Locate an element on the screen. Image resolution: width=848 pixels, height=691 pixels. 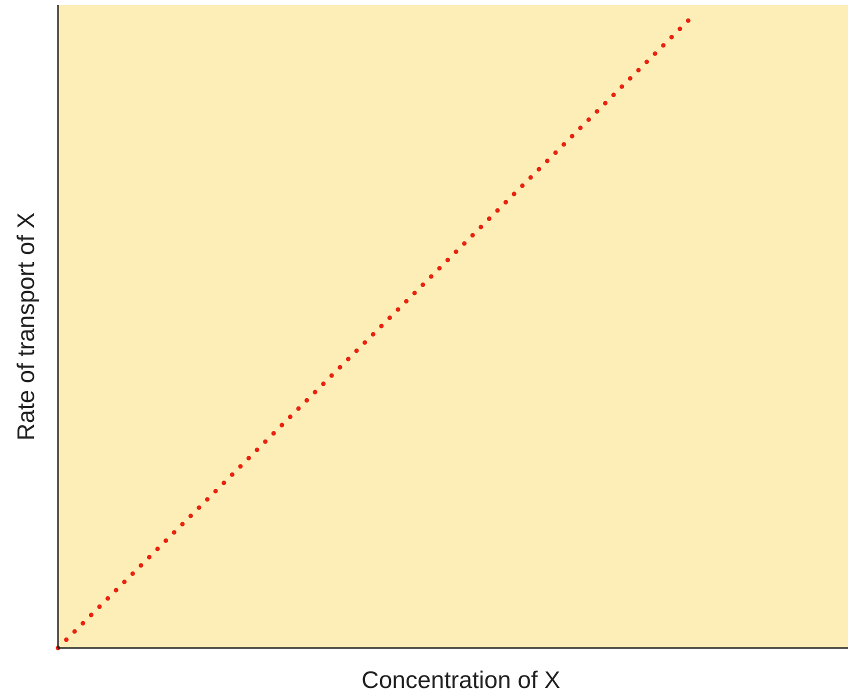
x-axis-title: Concentration of X is located at coordinates (461, 679).